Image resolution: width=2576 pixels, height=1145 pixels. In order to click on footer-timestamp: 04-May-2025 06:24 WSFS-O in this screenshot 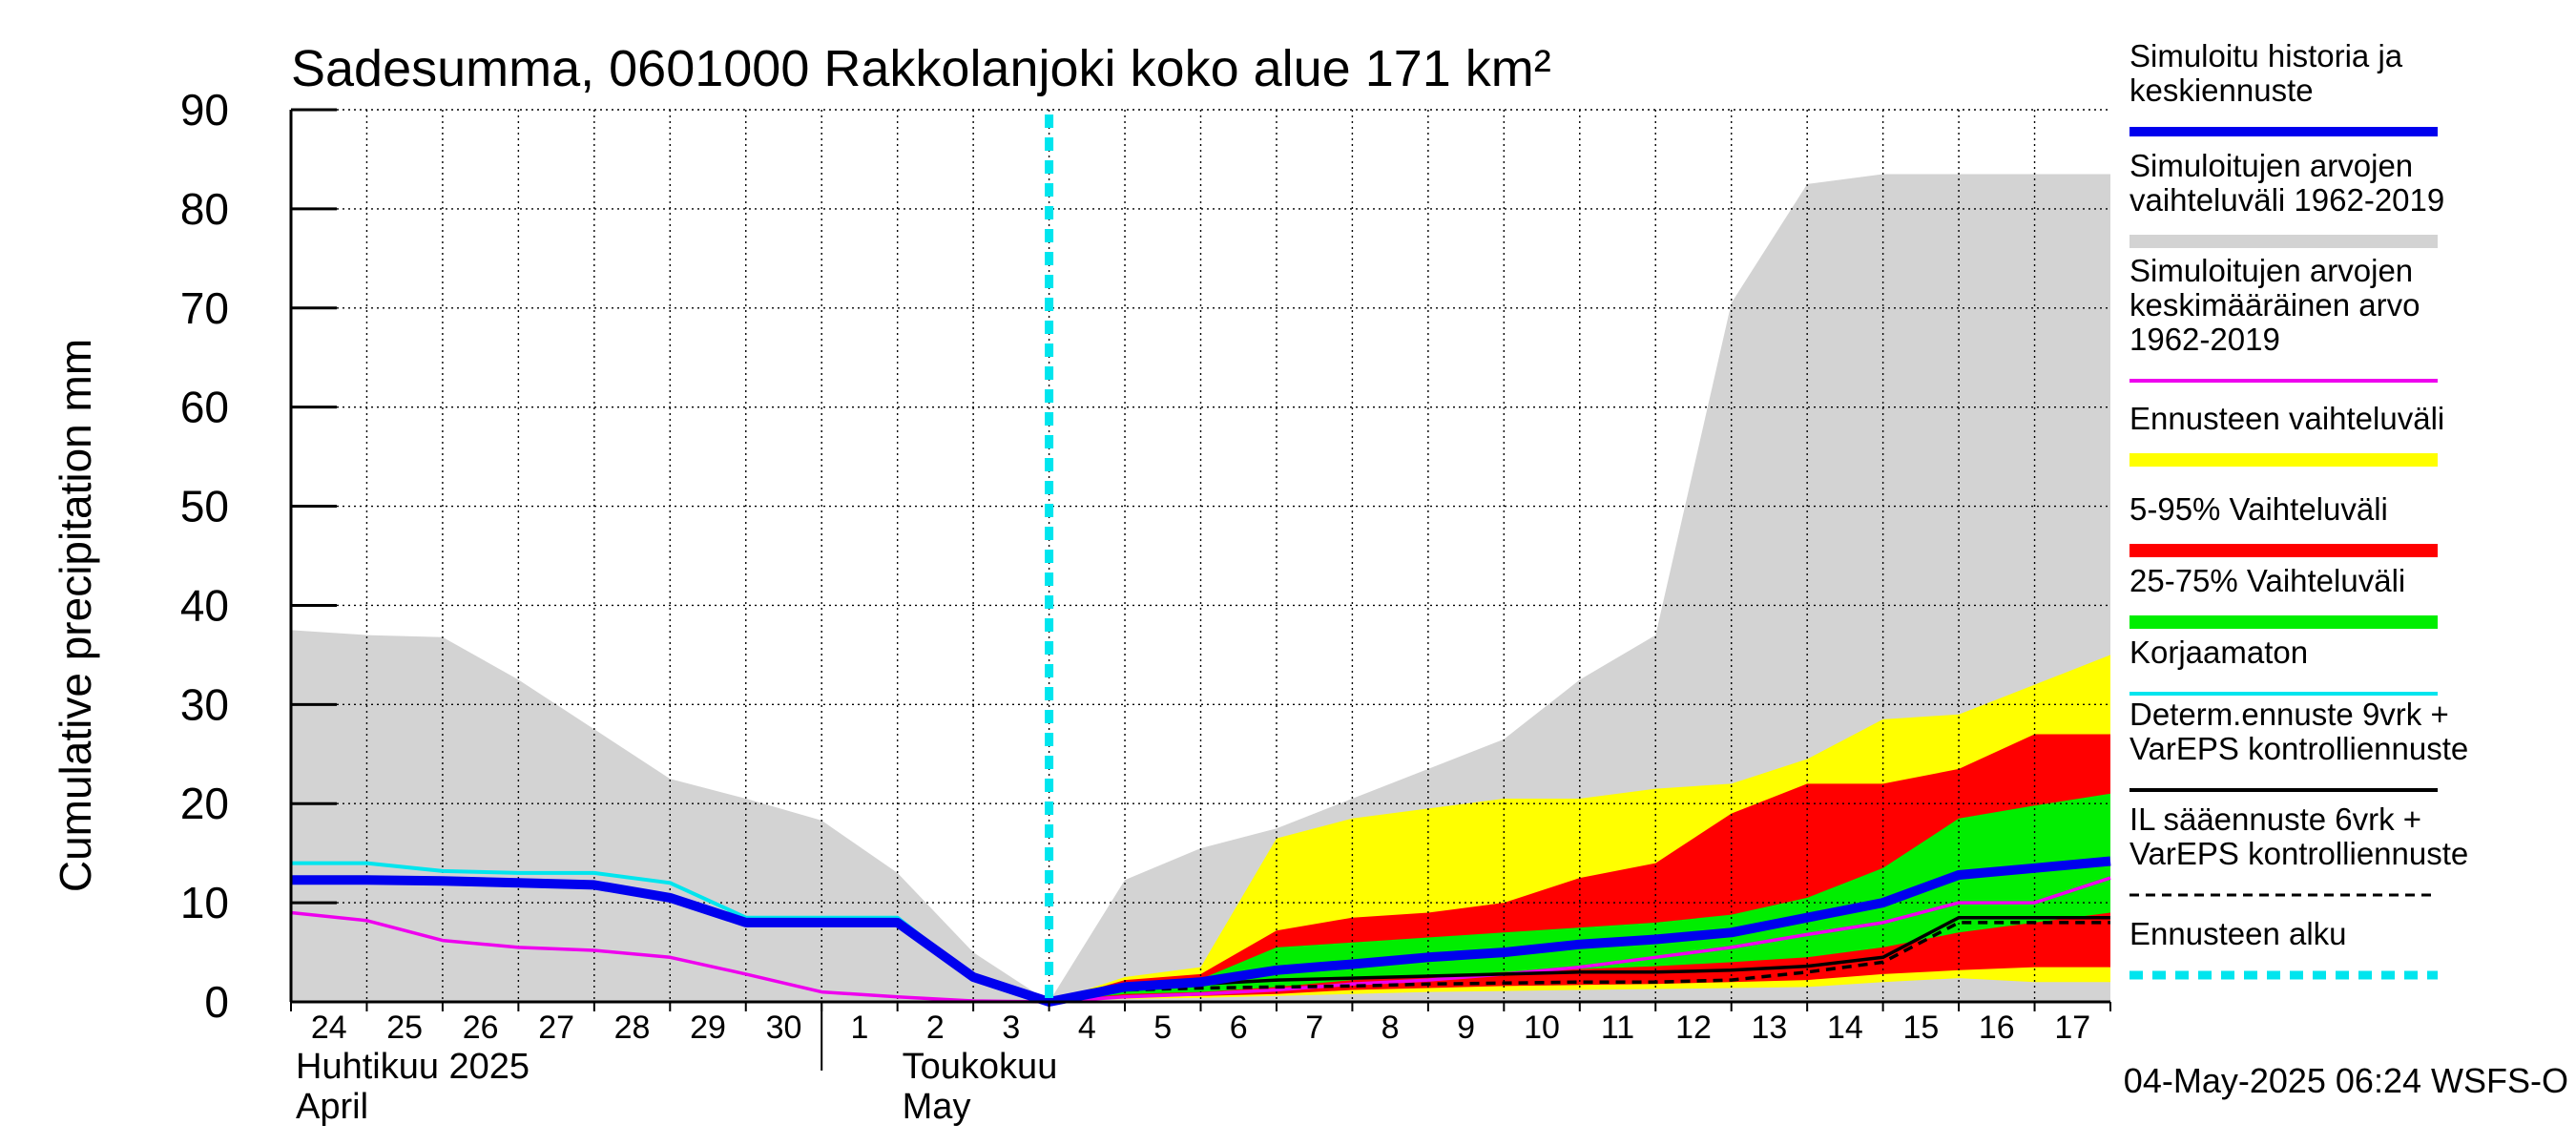, I will do `click(2346, 1081)`.